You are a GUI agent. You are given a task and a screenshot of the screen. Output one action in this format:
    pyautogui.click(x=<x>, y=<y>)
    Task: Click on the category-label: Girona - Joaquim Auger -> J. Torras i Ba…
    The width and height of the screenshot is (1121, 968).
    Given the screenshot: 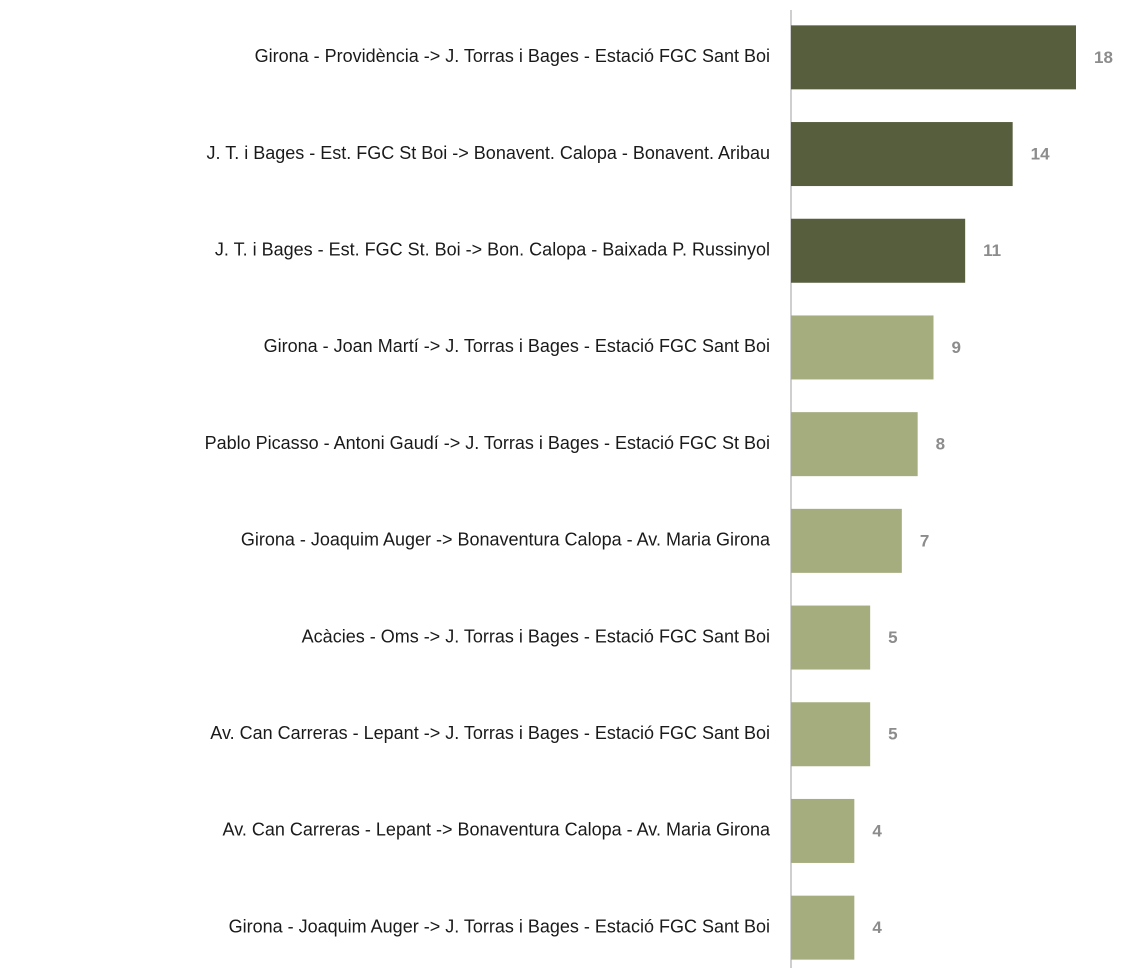 What is the action you would take?
    pyautogui.click(x=499, y=926)
    